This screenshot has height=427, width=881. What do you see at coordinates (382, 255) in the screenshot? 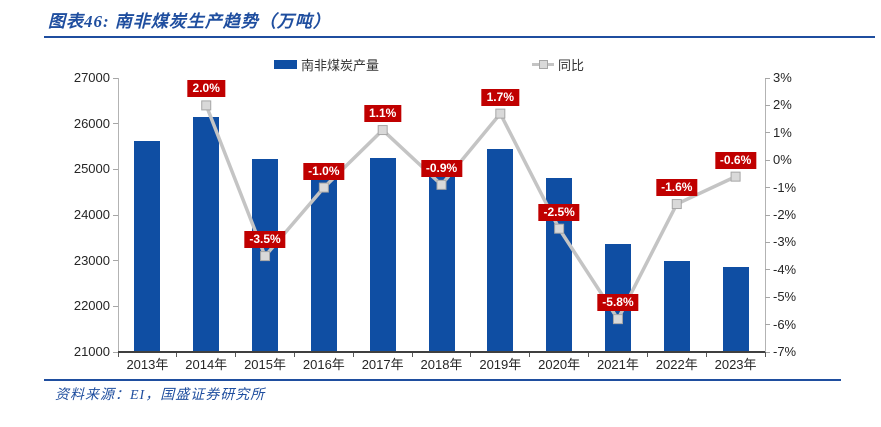
I see `bar-2017年` at bounding box center [382, 255].